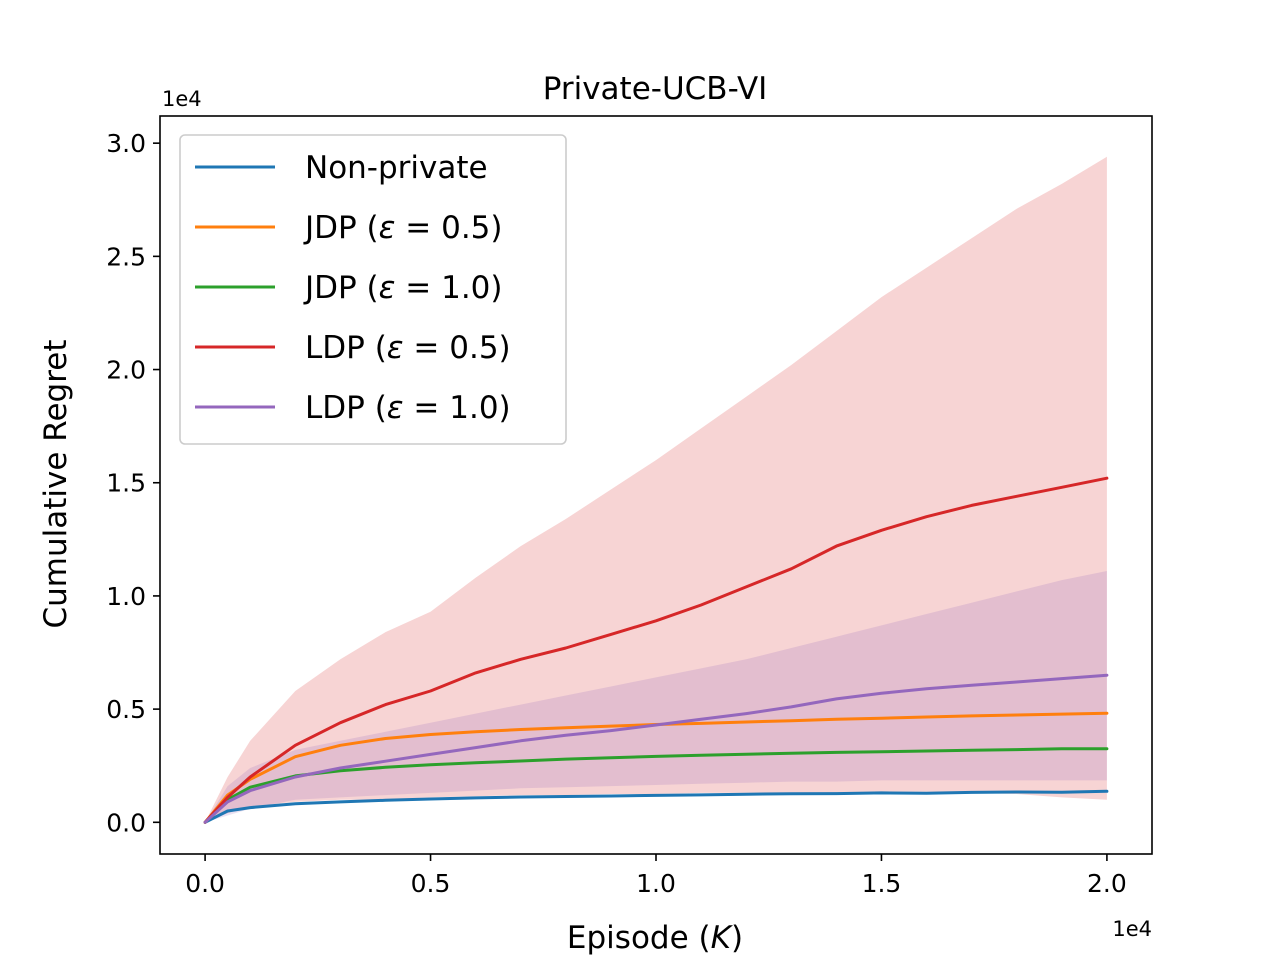 This screenshot has height=960, width=1280. I want to click on x-offset-label: 1e4, so click(1132, 929).